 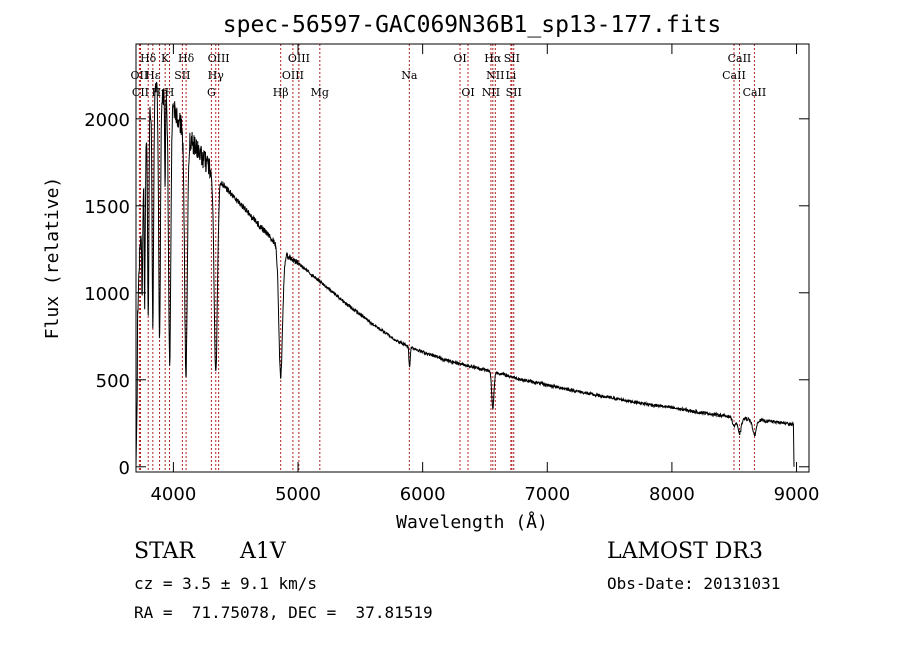 What do you see at coordinates (320, 92) in the screenshot?
I see `line-marker-label: Mg` at bounding box center [320, 92].